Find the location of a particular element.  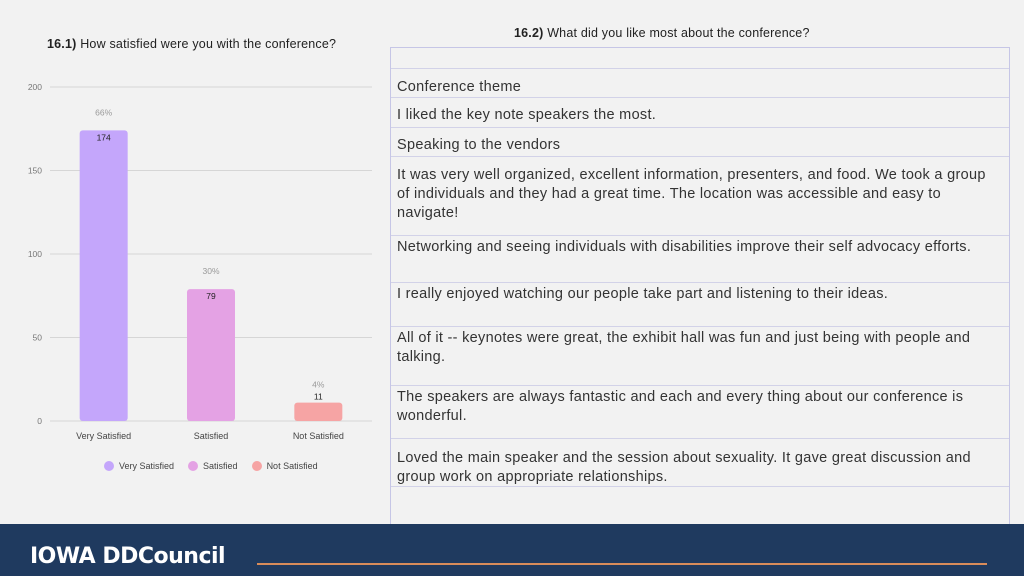

bar-value-label: 11 is located at coordinates (318, 397).